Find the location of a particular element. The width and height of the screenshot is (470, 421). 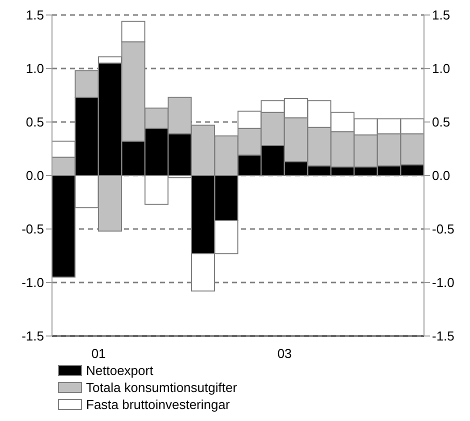

y2-tick-label: 0.0 is located at coordinates (441, 176).